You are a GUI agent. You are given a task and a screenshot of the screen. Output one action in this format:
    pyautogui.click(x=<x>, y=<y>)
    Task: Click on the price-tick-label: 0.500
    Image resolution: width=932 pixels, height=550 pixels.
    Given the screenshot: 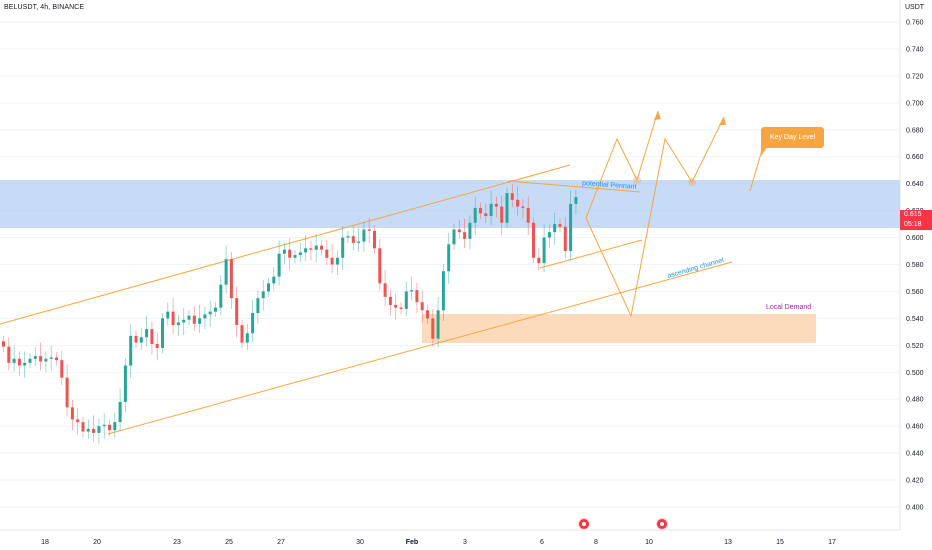 What is the action you would take?
    pyautogui.click(x=915, y=373)
    